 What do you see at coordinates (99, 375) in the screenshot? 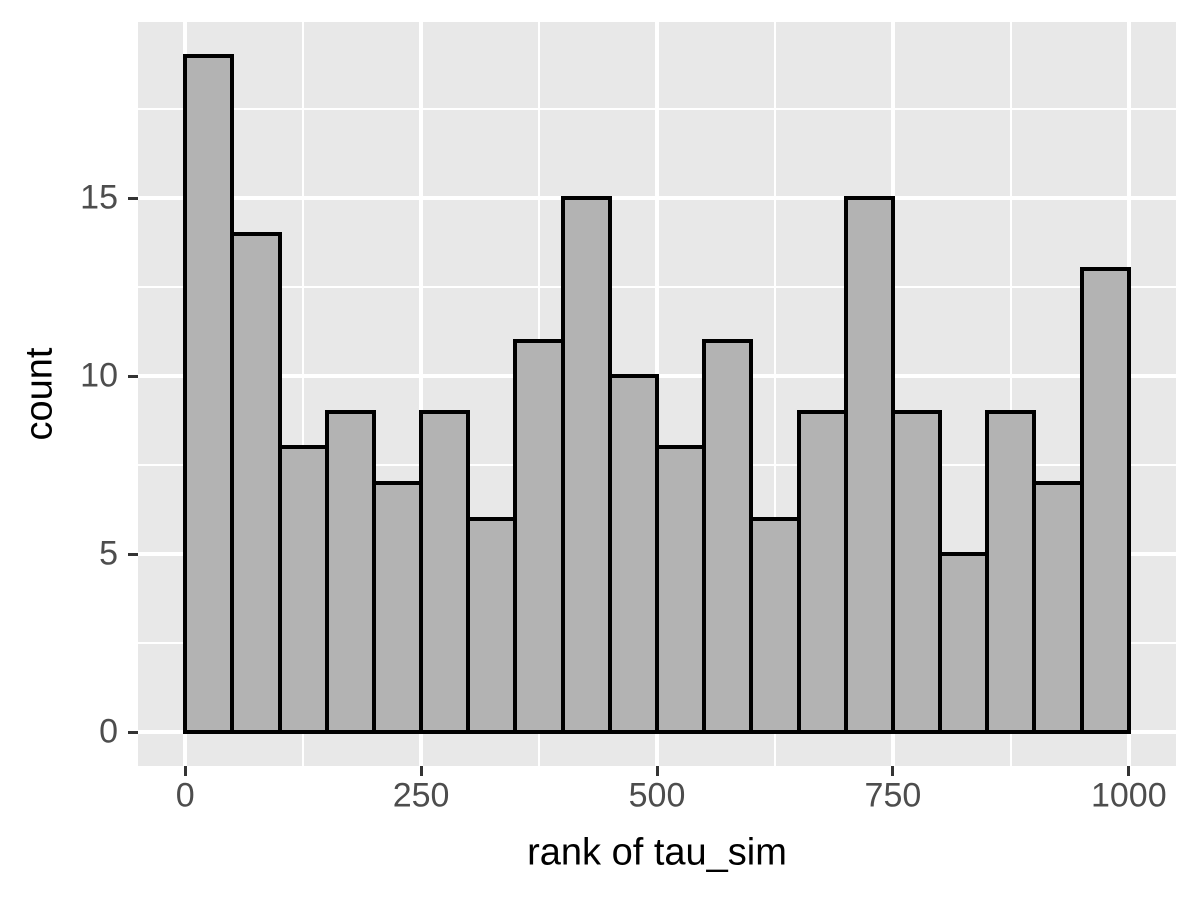
I see `y-tick-label: 10` at bounding box center [99, 375].